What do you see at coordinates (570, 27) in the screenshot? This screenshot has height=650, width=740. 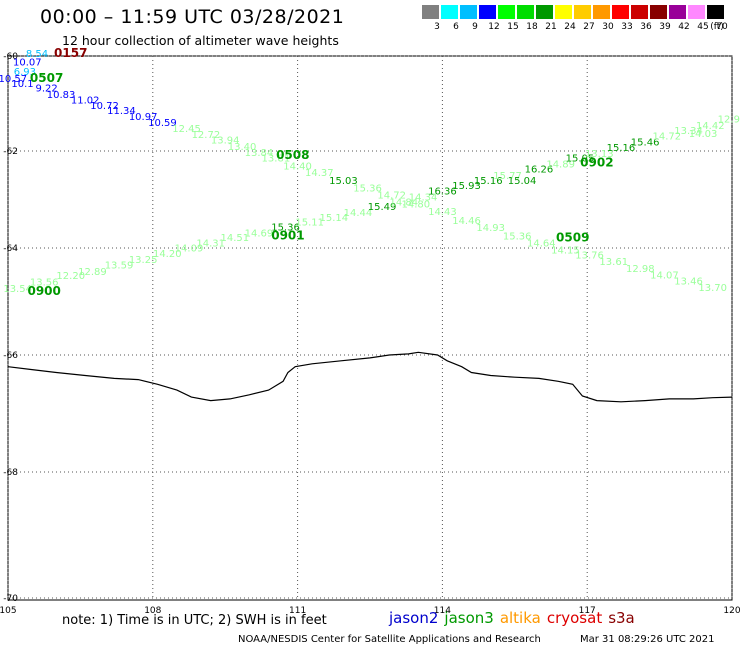 I see `legend-tick: 24` at bounding box center [570, 27].